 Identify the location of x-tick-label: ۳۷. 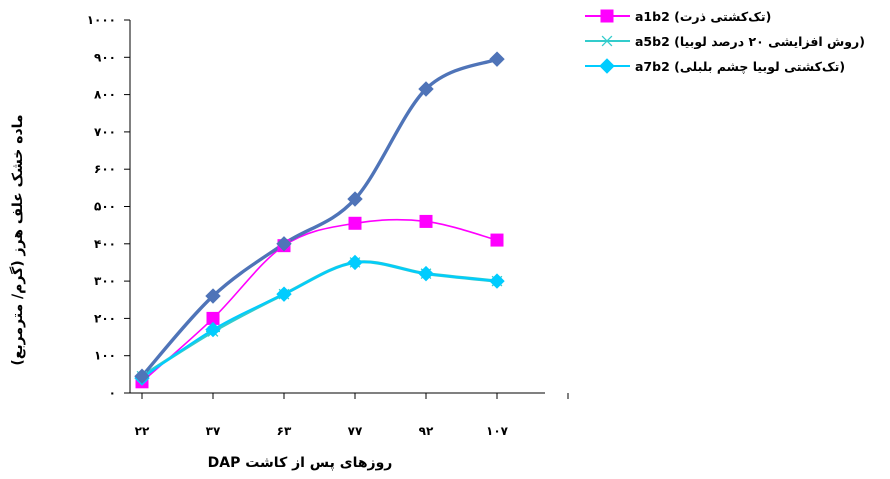
(213, 431).